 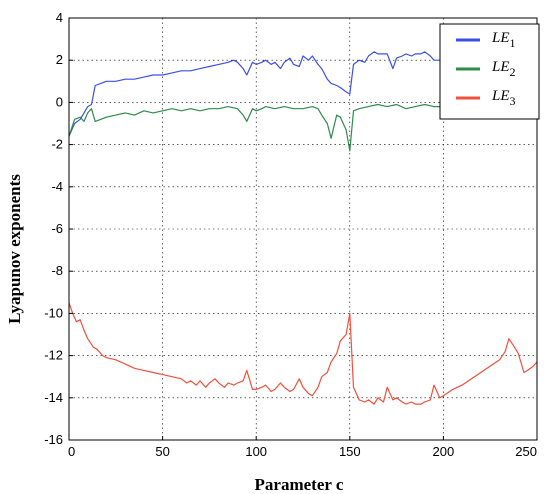 What do you see at coordinates (57, 186) in the screenshot?
I see `y-tick-label: -4` at bounding box center [57, 186].